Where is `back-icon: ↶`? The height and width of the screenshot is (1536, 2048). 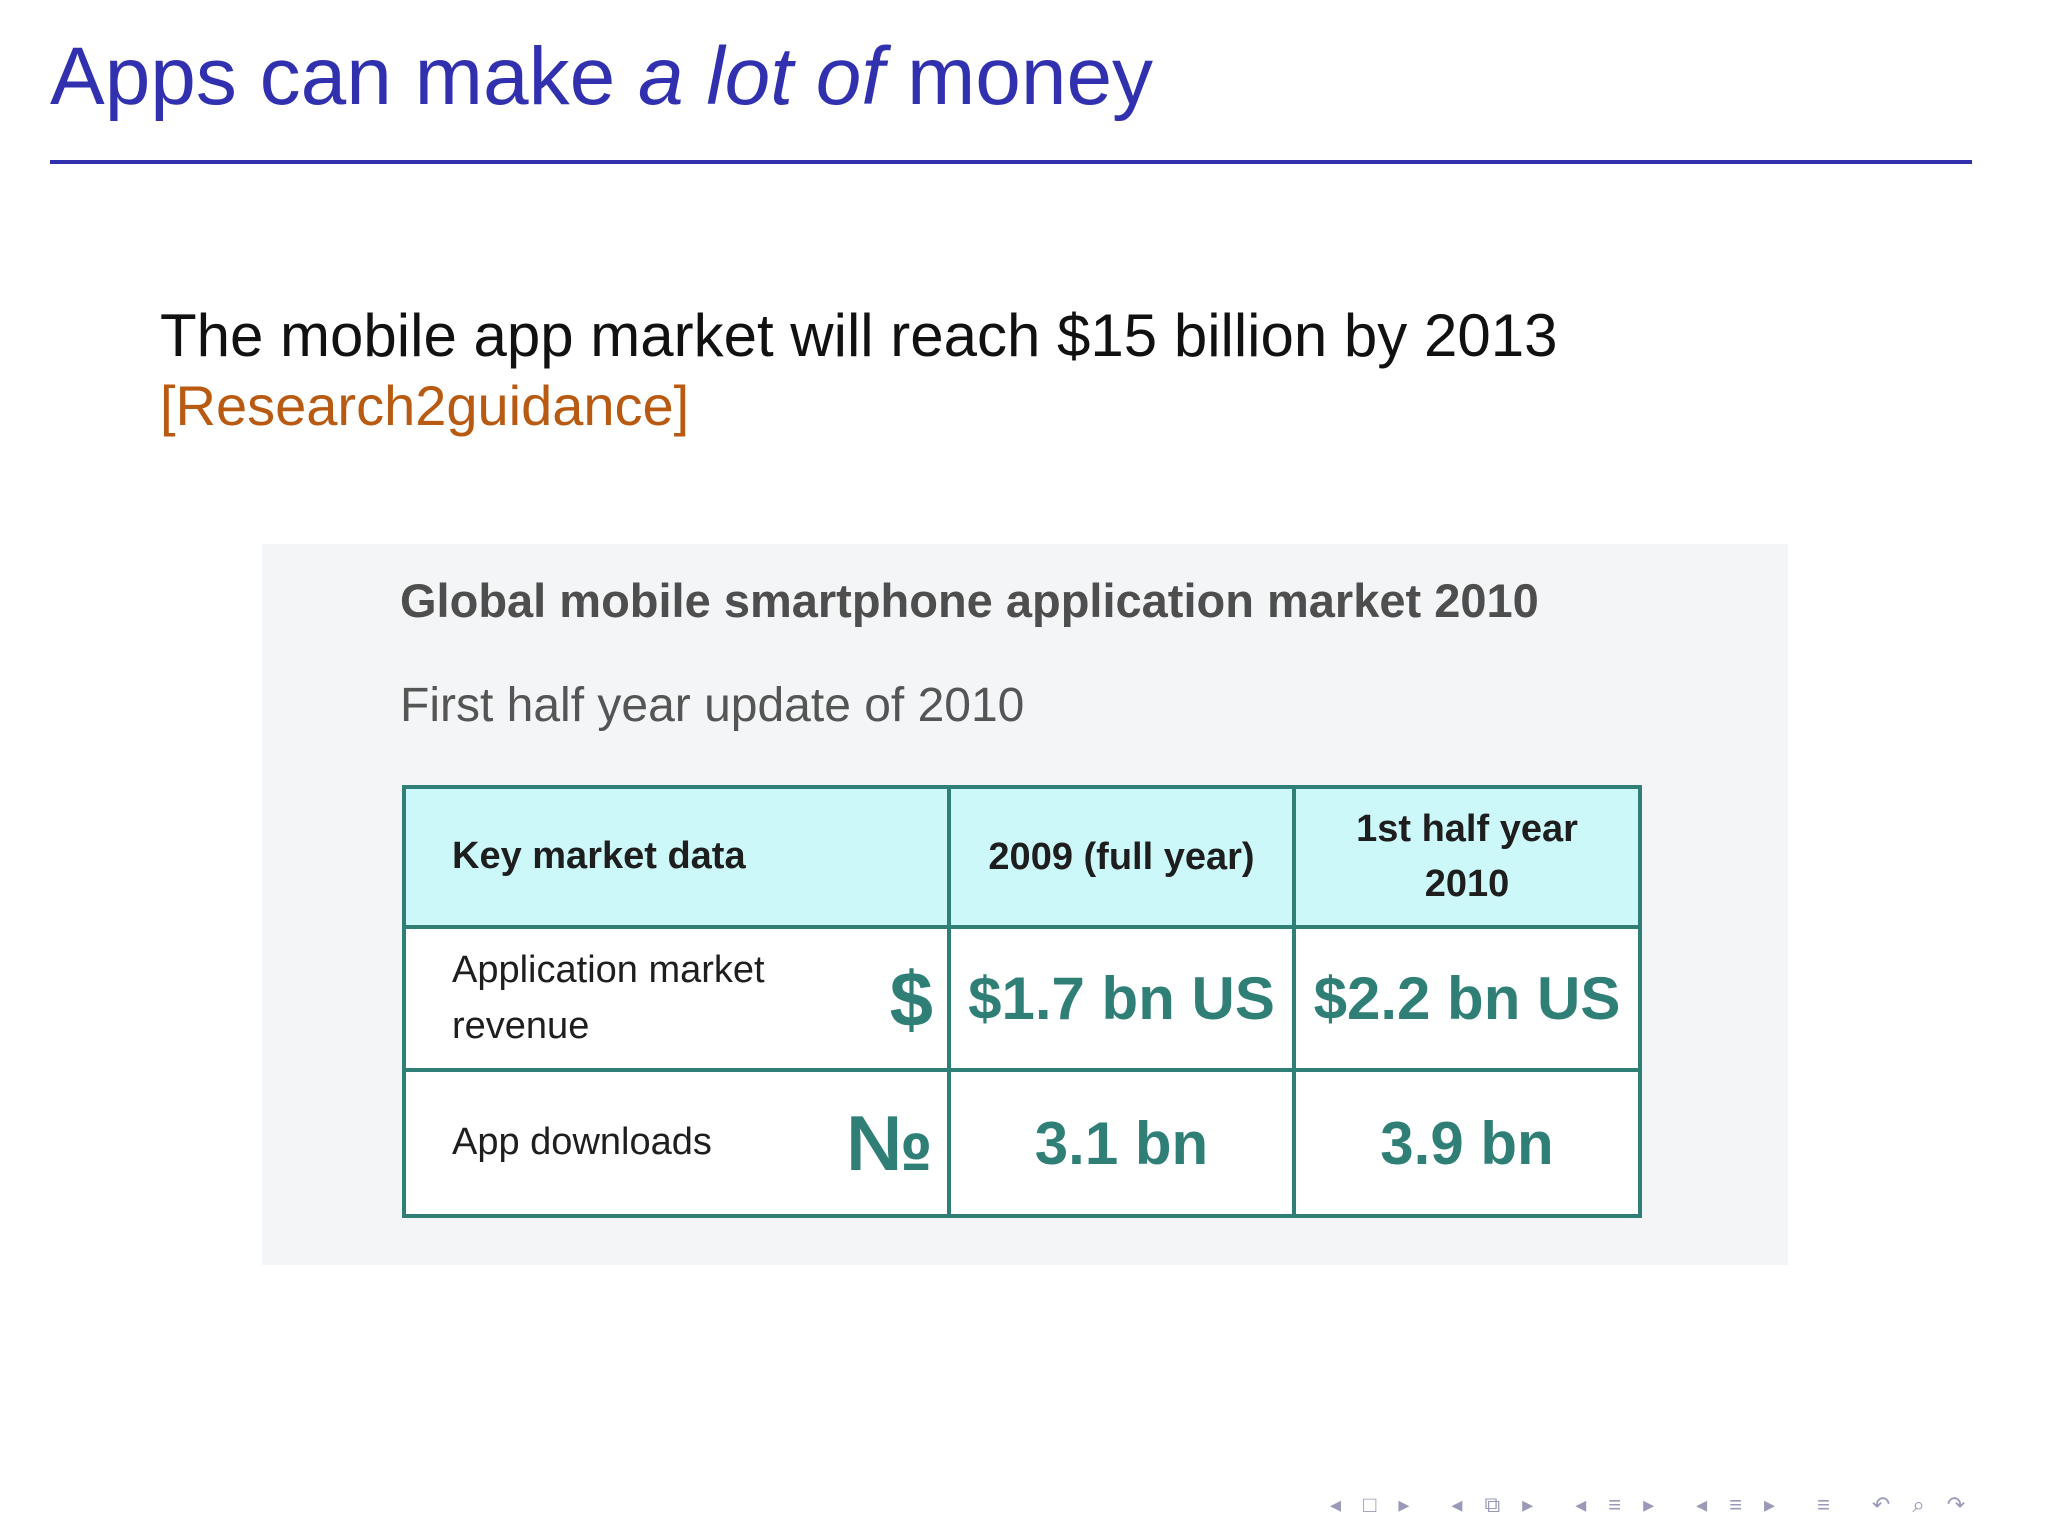 back-icon: ↶ is located at coordinates (1881, 1504).